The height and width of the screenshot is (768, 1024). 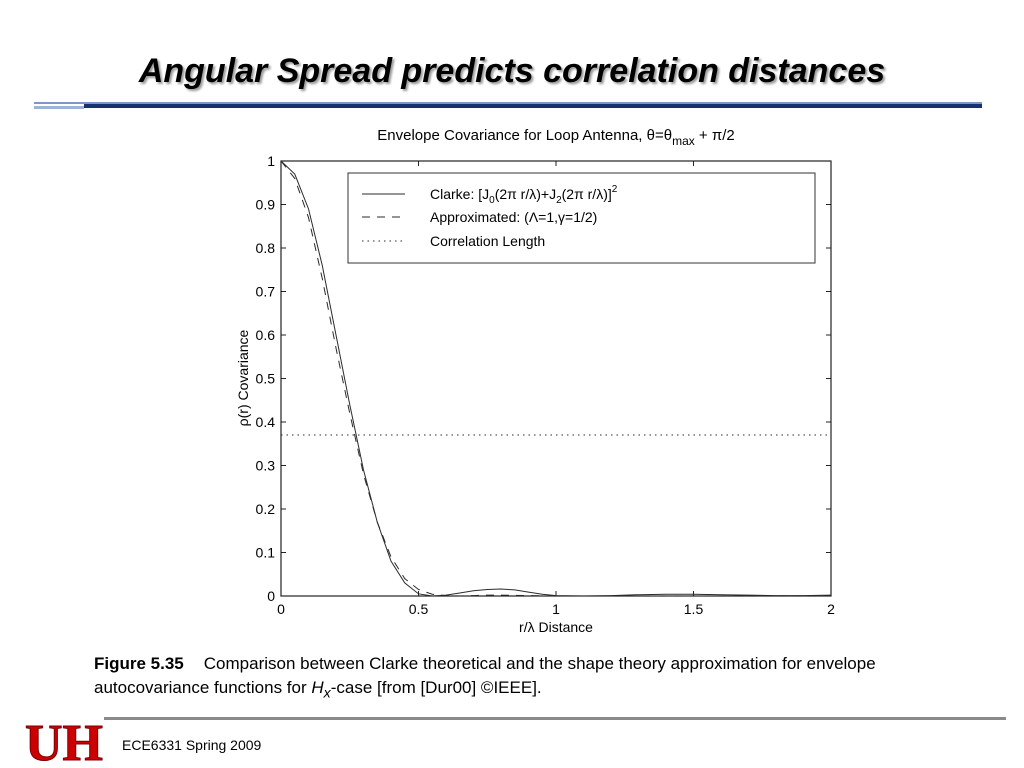 I want to click on y-tick-label: 0.6, so click(x=266, y=335).